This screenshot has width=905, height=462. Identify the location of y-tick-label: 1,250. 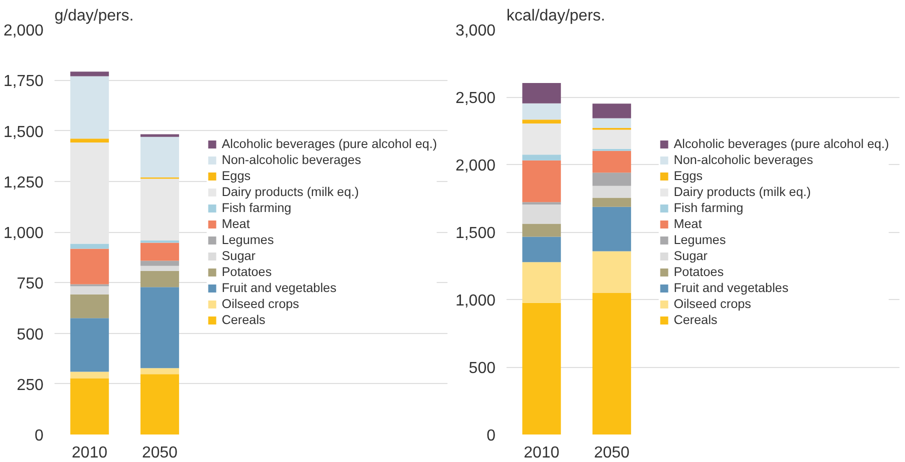
(23, 183).